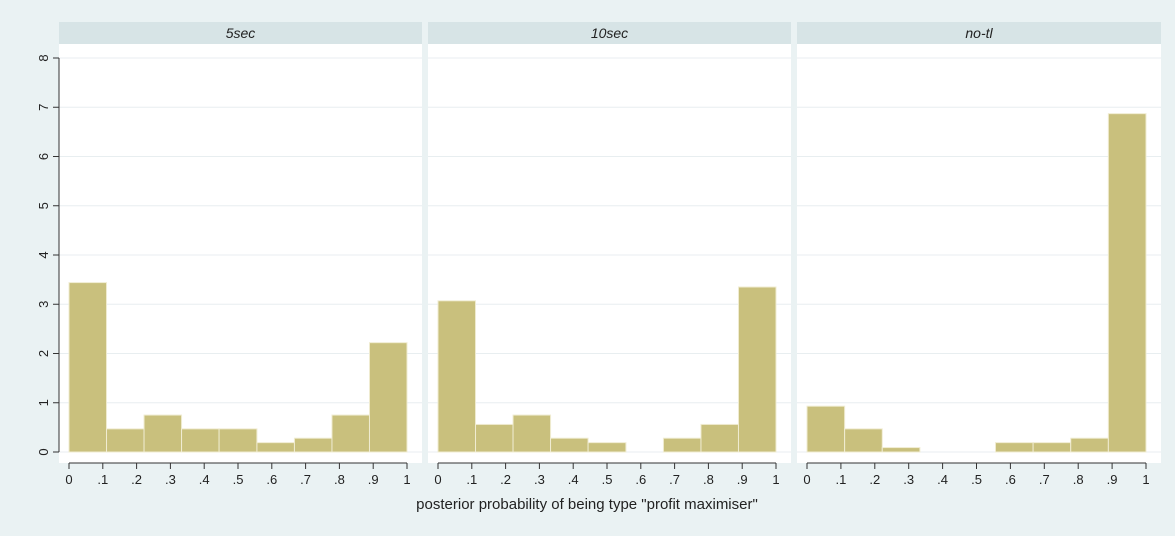  What do you see at coordinates (43, 107) in the screenshot?
I see `y-tick-label: 7` at bounding box center [43, 107].